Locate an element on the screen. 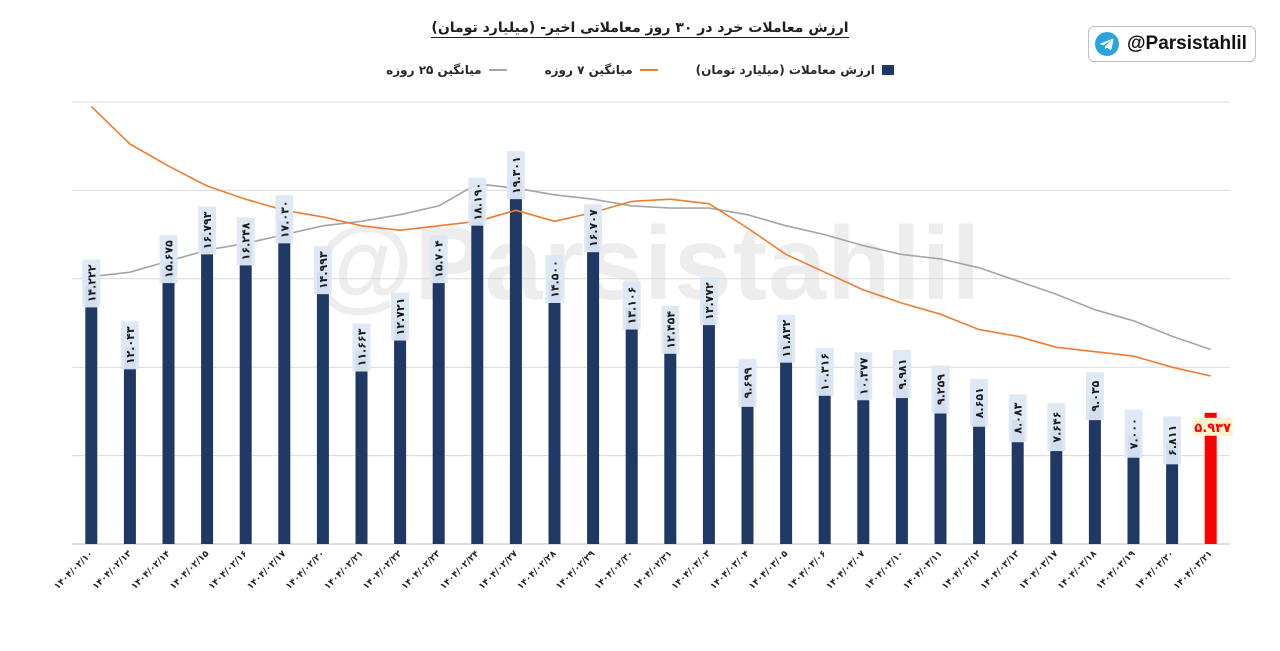  x-tick-label: ۱۴۰۴/۰۳/۱۷ is located at coordinates (1039, 570).